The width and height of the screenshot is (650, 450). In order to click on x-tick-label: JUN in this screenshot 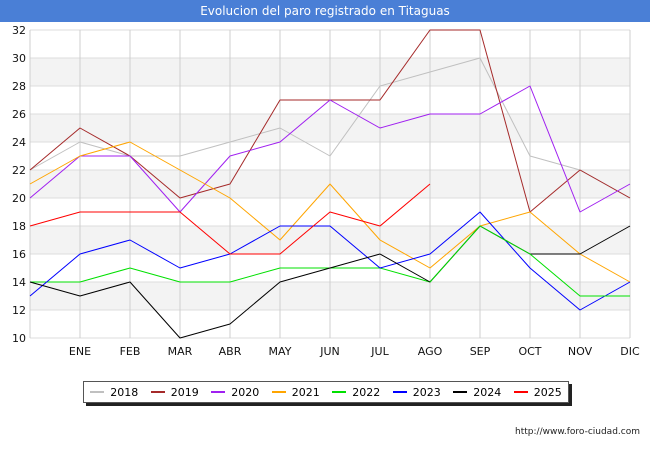, I will do `click(329, 351)`.